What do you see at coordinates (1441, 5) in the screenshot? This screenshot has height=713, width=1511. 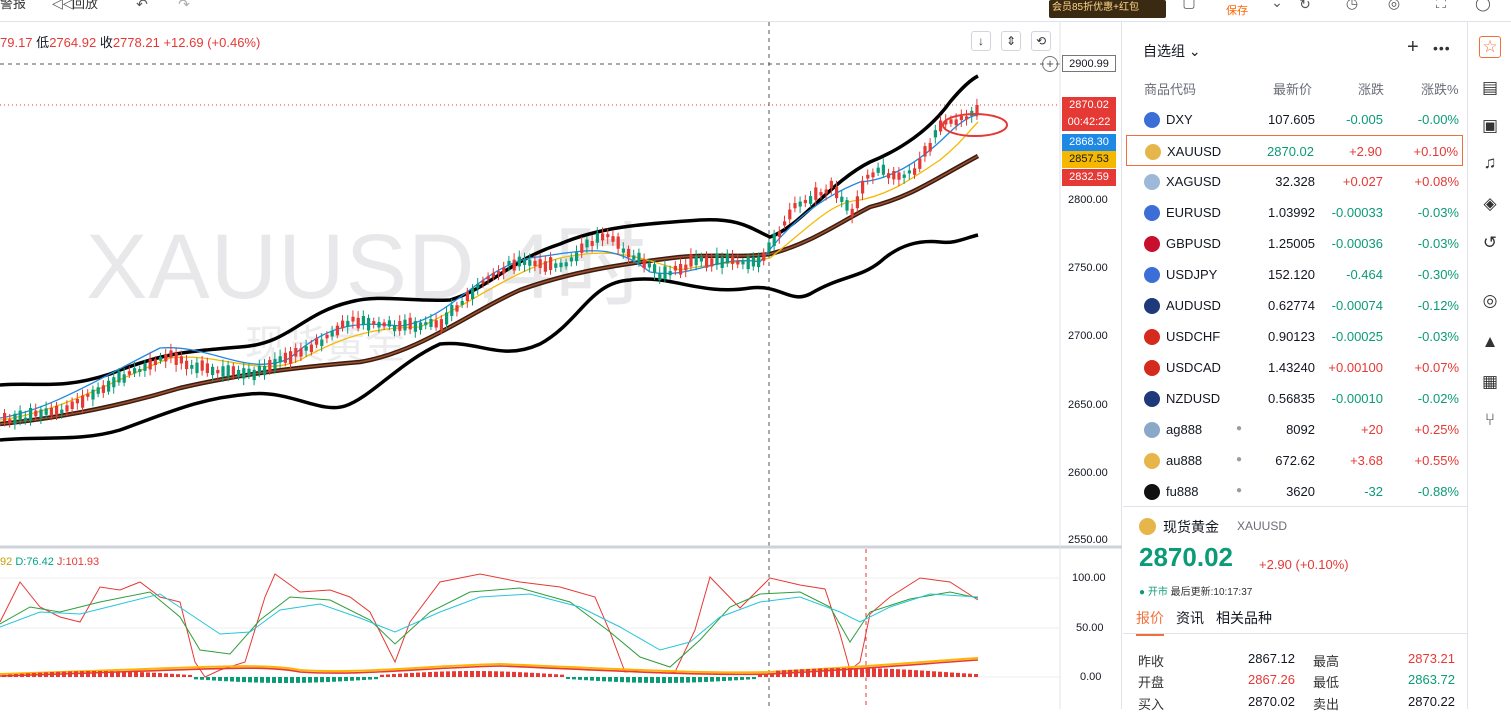 I see `fullscreen-icon: ⛶` at bounding box center [1441, 5].